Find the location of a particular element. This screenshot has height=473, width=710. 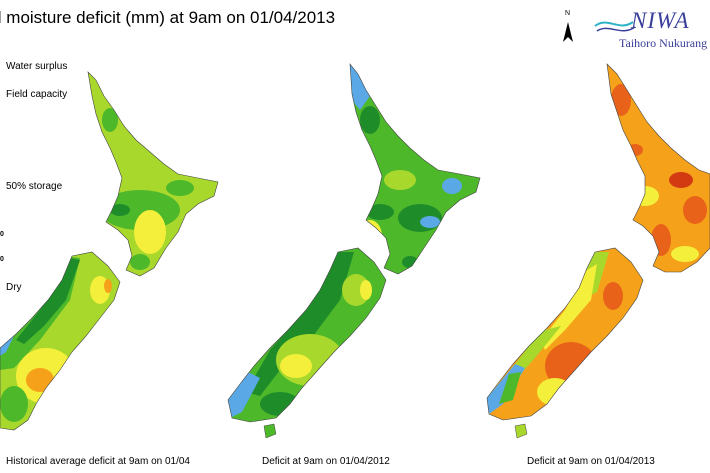

logo-subtitle: Taihoro Nukurang is located at coordinates (663, 43).